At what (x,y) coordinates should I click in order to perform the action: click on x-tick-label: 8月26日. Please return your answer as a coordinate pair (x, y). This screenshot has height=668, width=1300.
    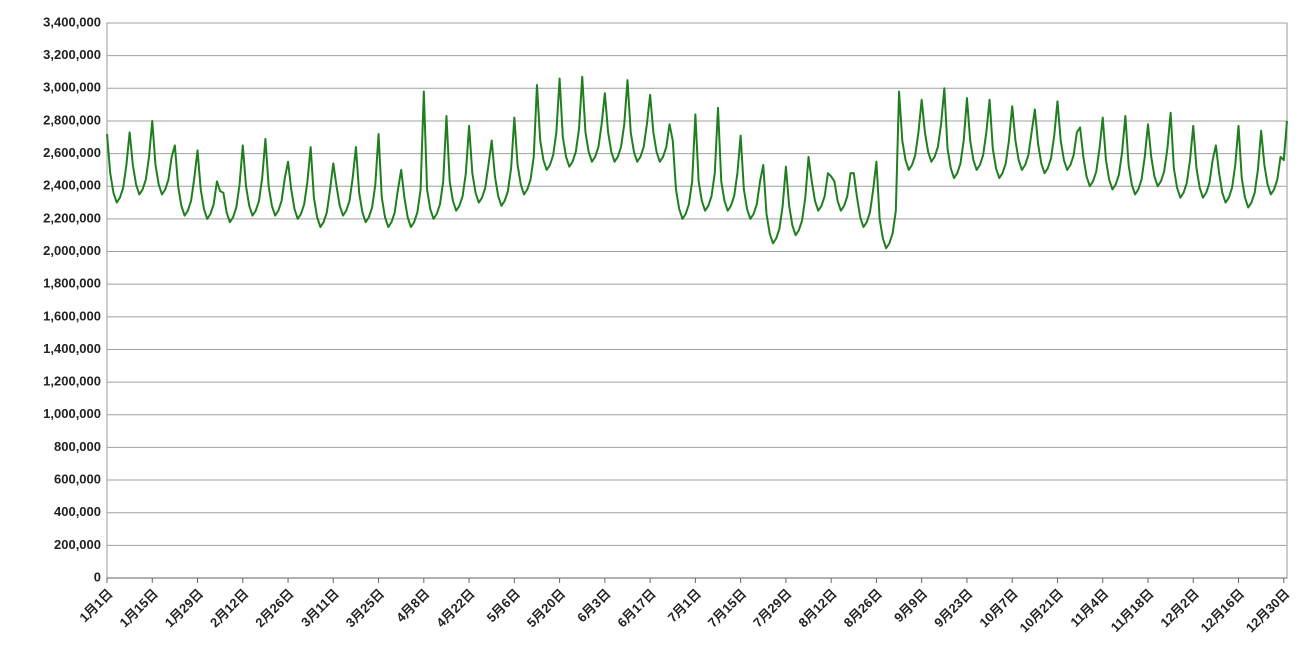
    Looking at the image, I should click on (863, 608).